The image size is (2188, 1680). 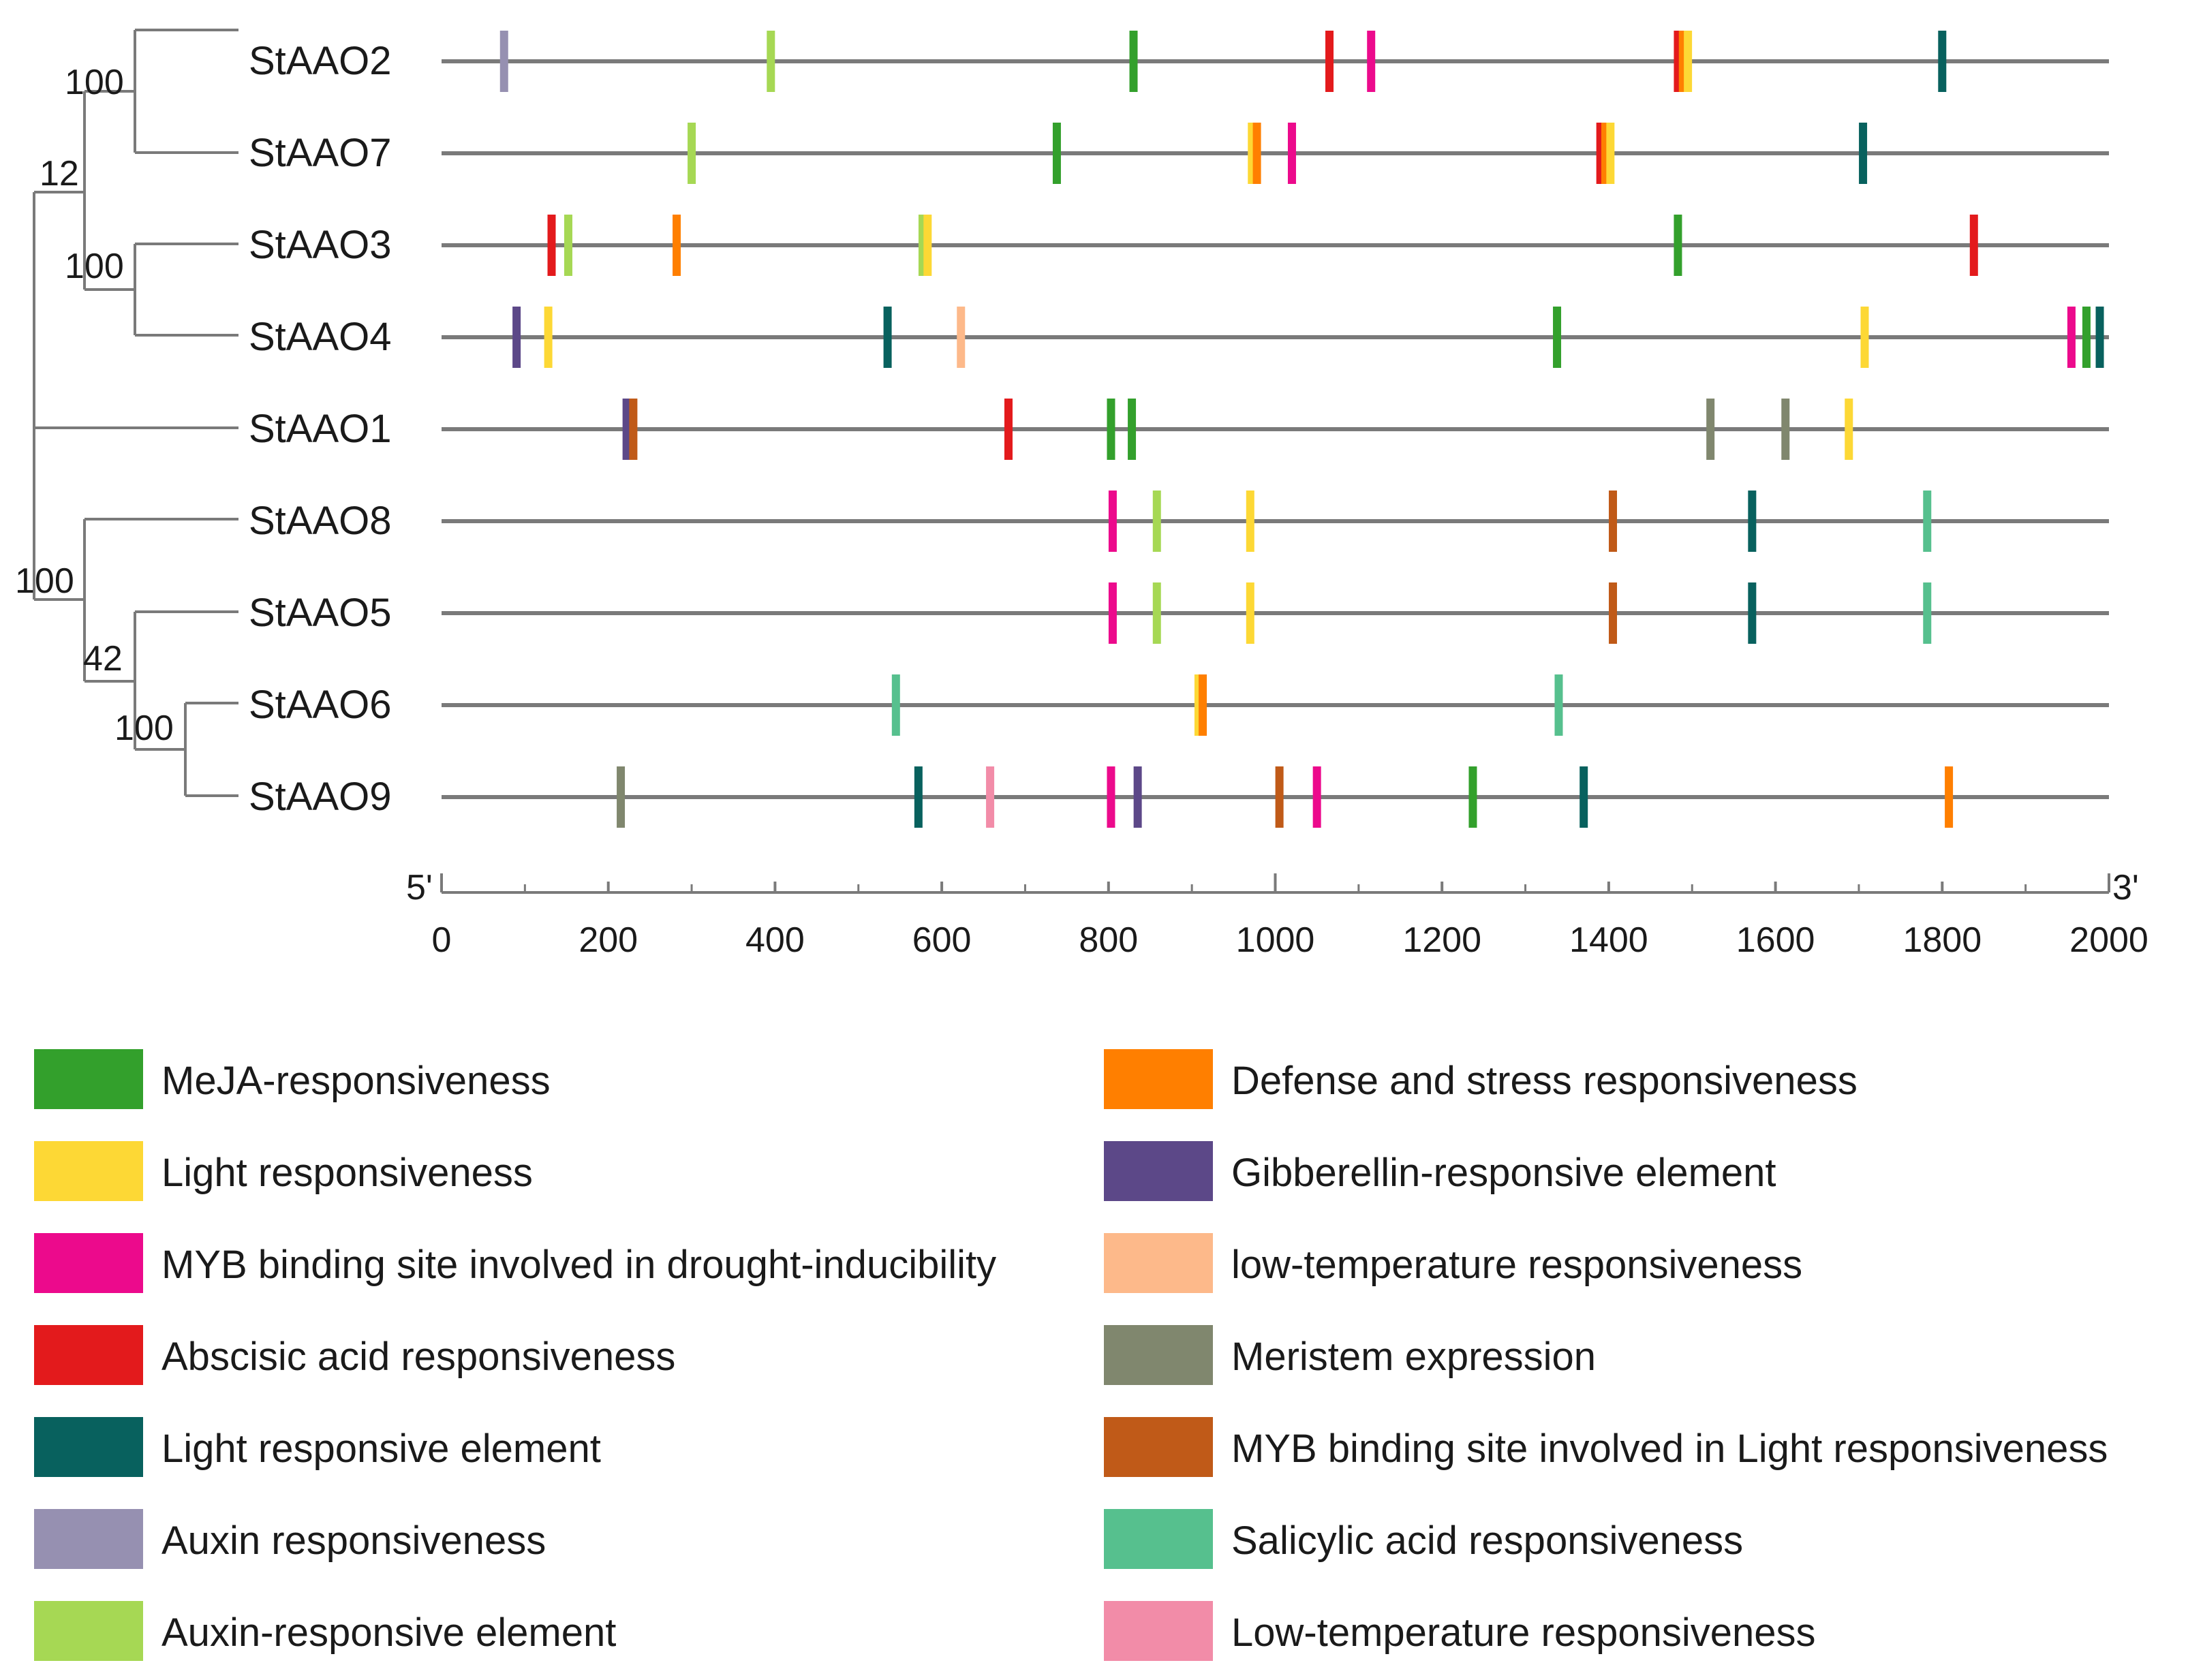 I want to click on legend-entry: Salicylic acid responsiveness, so click(x=1423, y=1539).